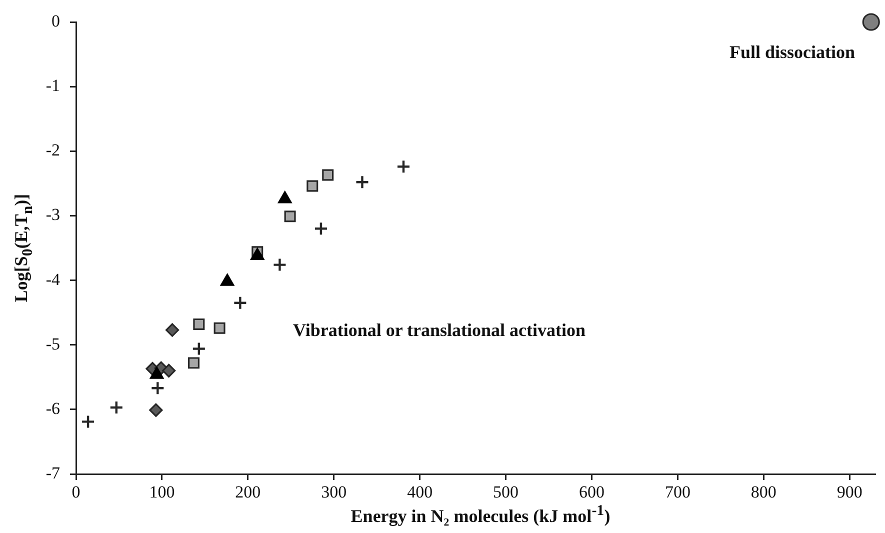 The image size is (885, 533). What do you see at coordinates (53, 86) in the screenshot?
I see `y-tick-label: -1` at bounding box center [53, 86].